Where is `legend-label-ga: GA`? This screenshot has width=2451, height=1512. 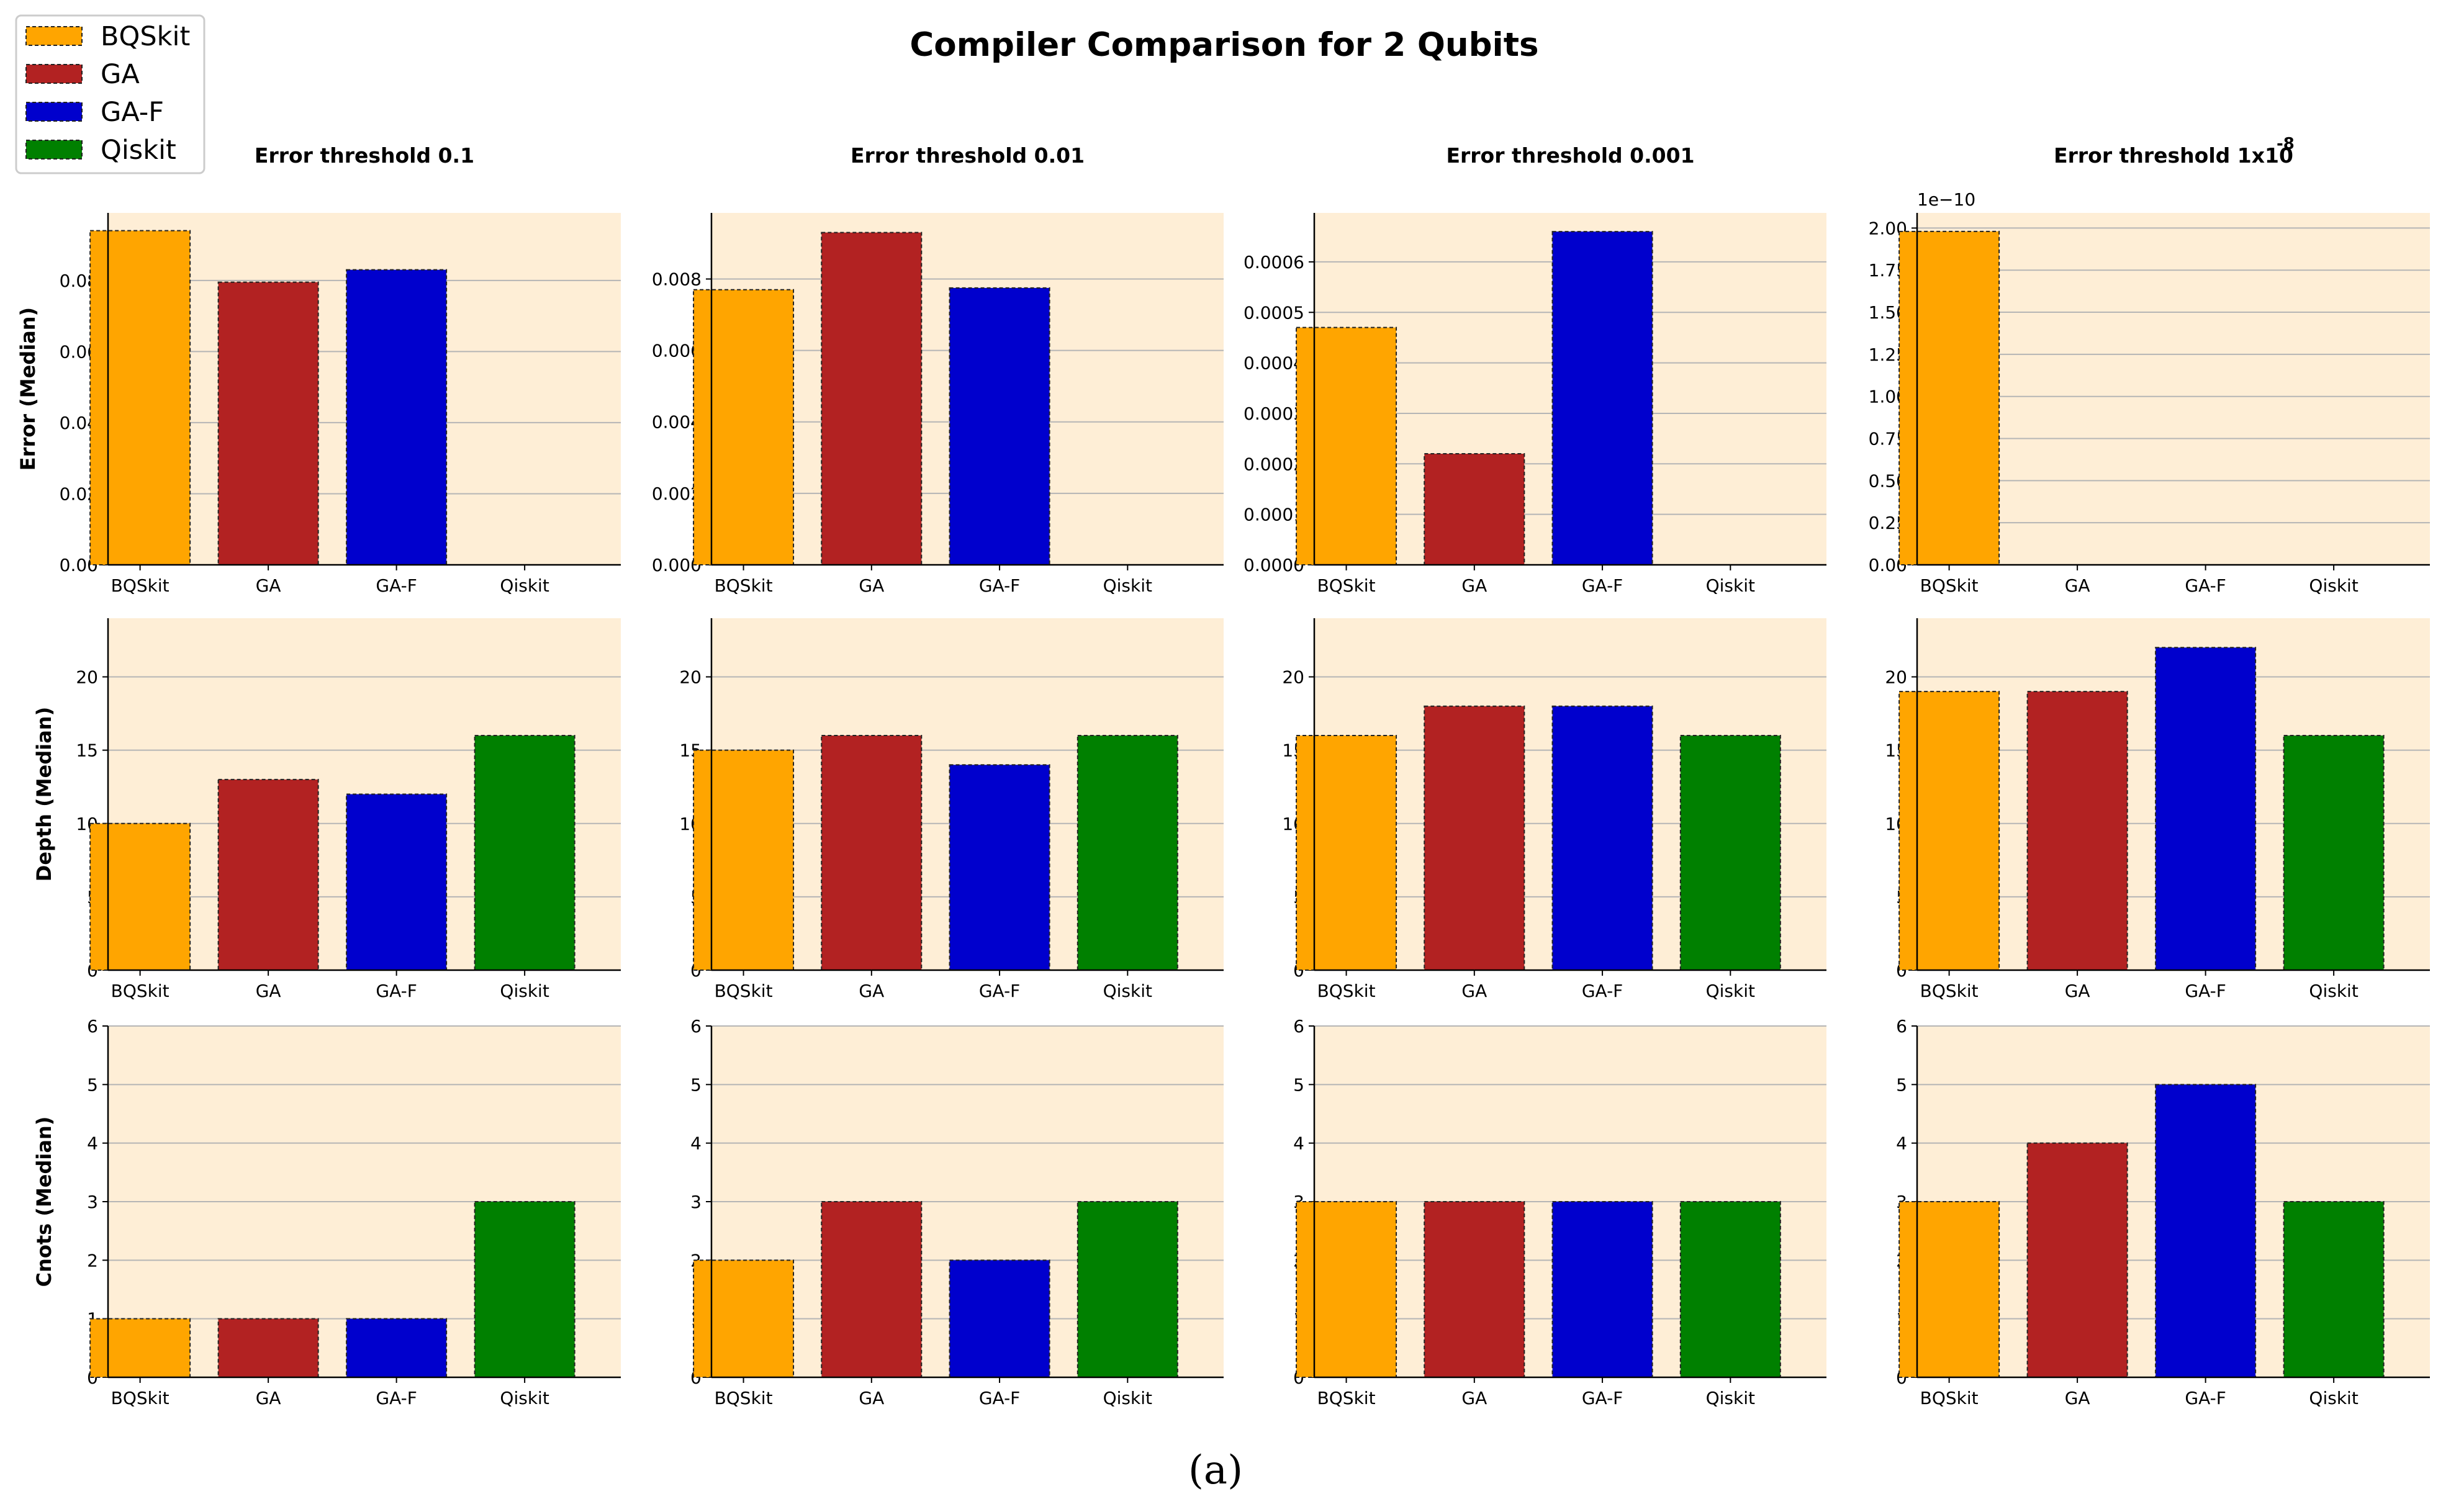 legend-label-ga: GA is located at coordinates (120, 75).